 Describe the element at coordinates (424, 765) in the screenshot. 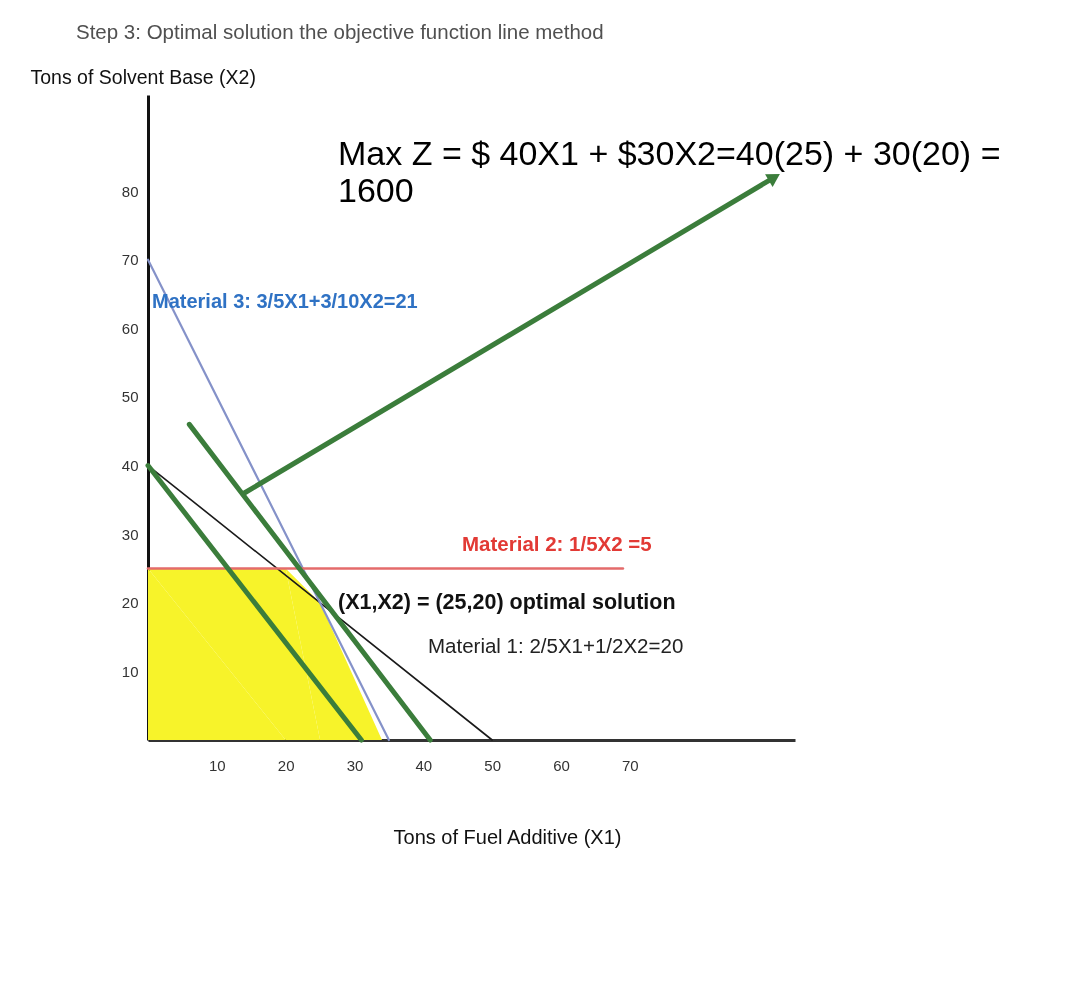

I see `x-tick-label: 40` at that location.